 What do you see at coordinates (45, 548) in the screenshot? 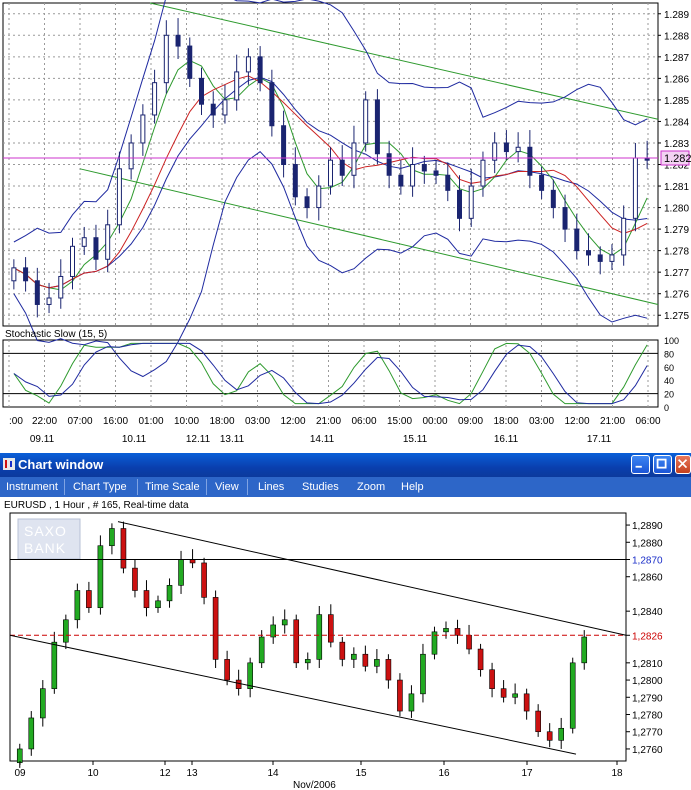
I see `logo-line-2: BANK` at bounding box center [45, 548].